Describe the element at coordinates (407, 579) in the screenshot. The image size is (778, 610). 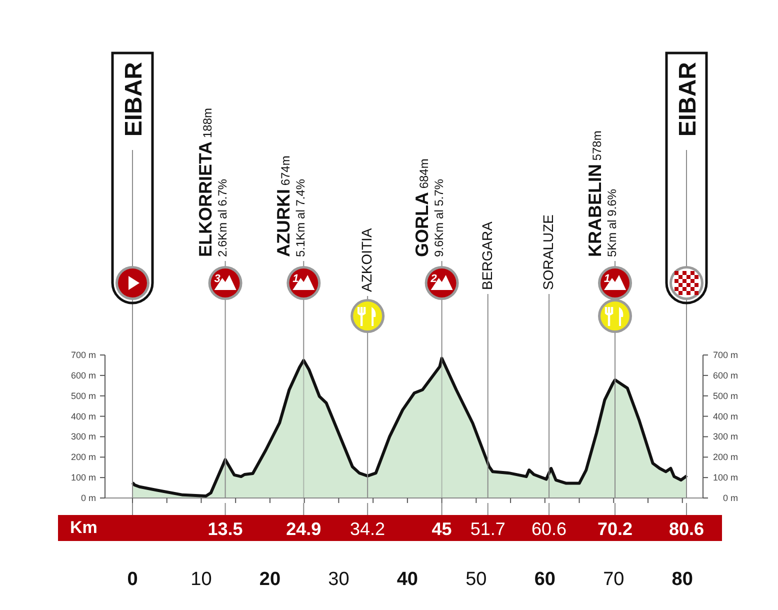
I see `x-tick-label: 40` at that location.